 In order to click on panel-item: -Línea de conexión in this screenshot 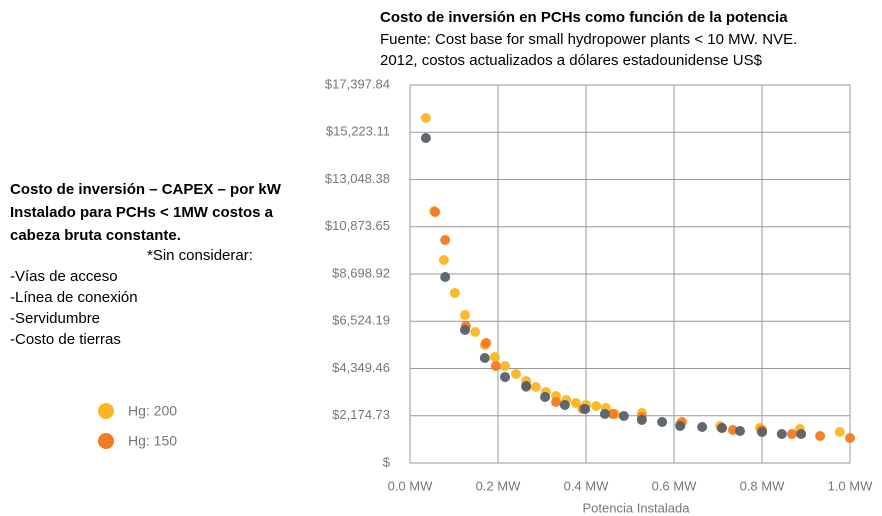, I will do `click(74, 297)`.